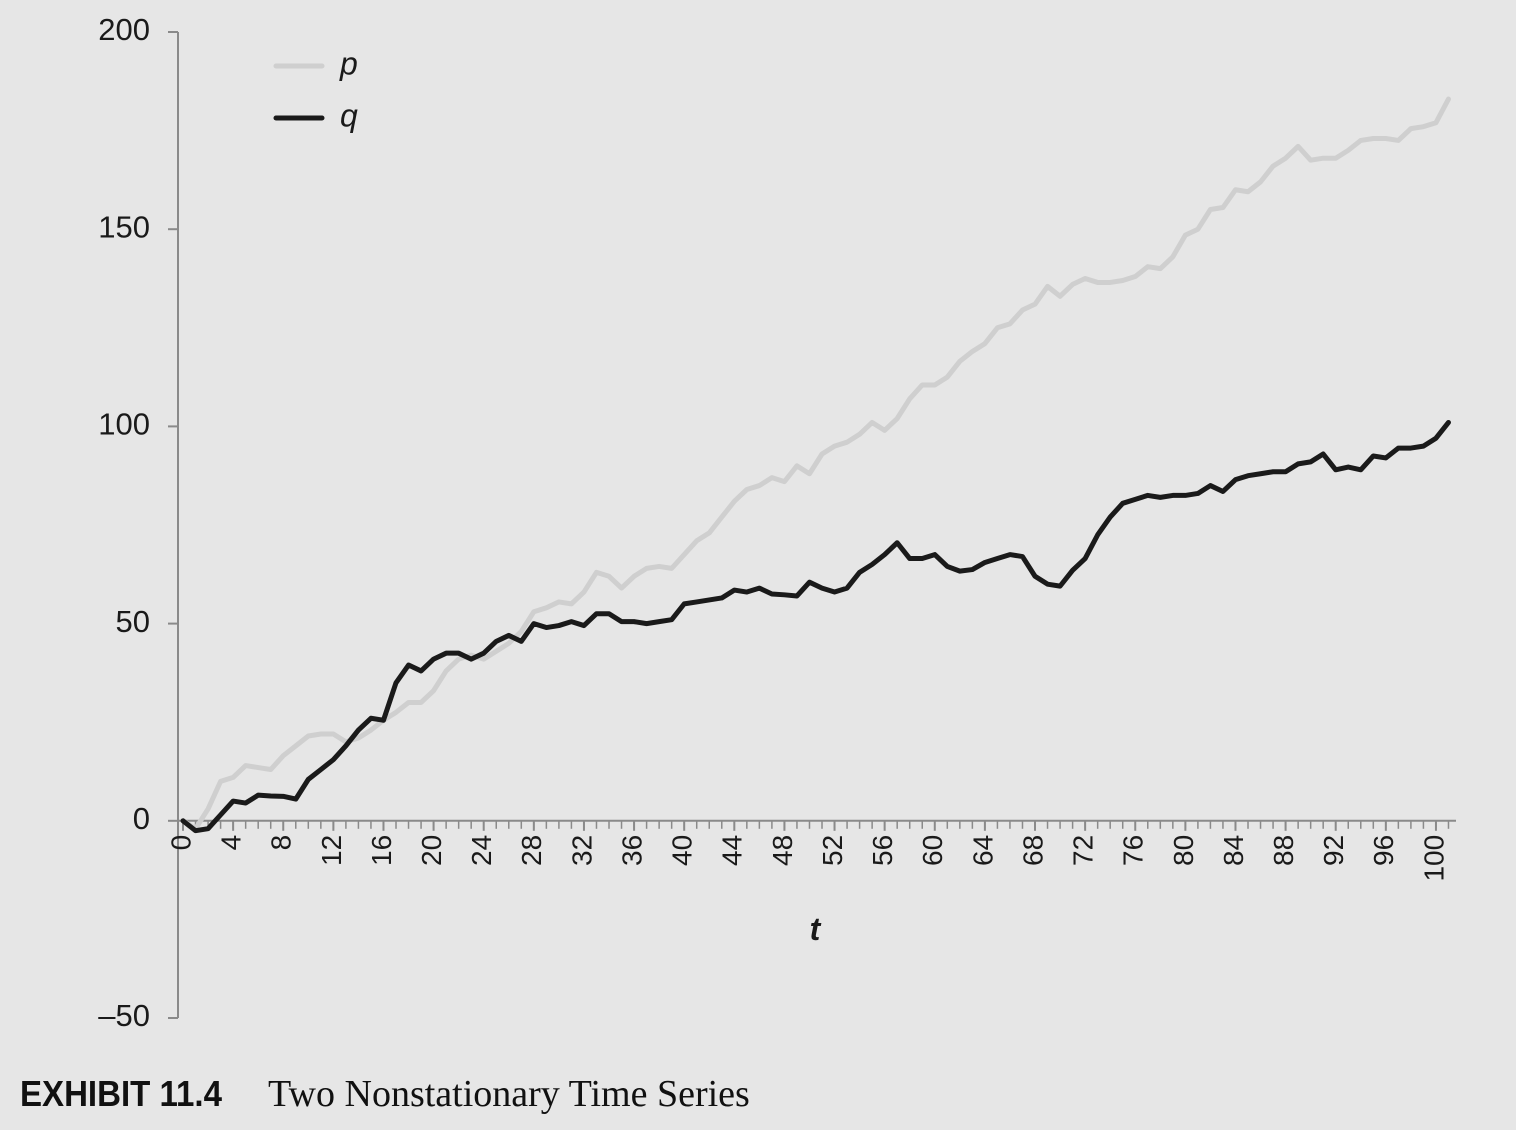 The image size is (1516, 1130). Describe the element at coordinates (816, 929) in the screenshot. I see `x-axis-title: t` at that location.